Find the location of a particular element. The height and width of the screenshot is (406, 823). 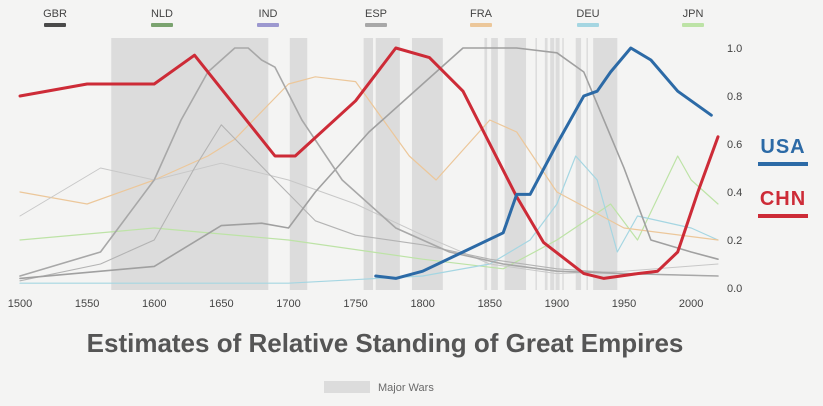

y-tick-label: 0.6 is located at coordinates (734, 145).